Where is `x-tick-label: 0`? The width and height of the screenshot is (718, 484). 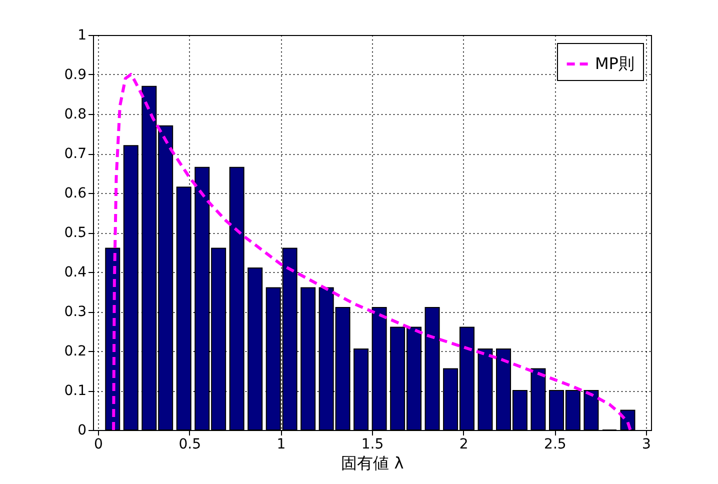
x-tick-label: 0 is located at coordinates (98, 444).